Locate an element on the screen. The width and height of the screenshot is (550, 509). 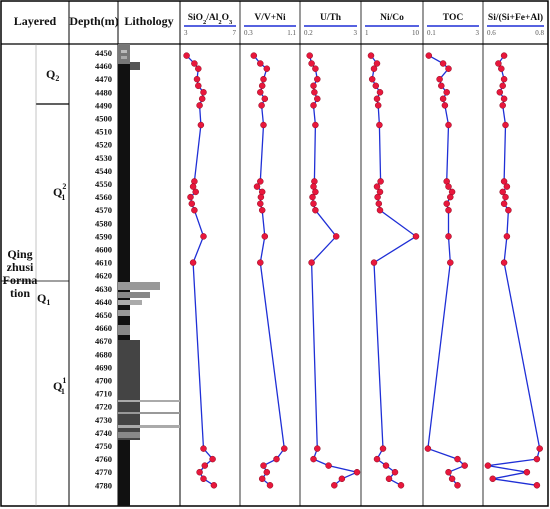
tick-label-max: 7 is located at coordinates (235, 33).